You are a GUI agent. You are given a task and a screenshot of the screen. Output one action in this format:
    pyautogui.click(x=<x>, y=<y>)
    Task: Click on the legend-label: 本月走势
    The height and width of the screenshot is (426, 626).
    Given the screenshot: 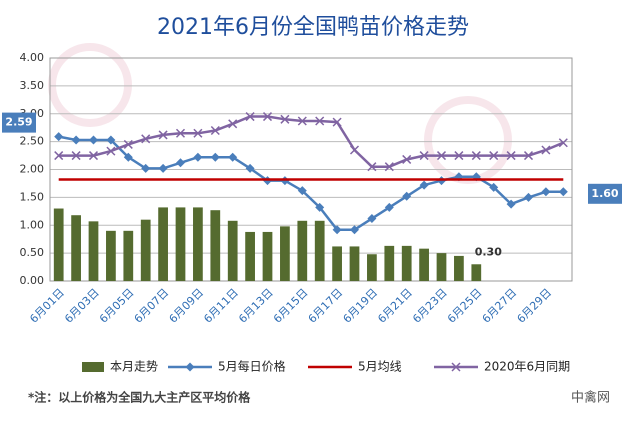 What is the action you would take?
    pyautogui.click(x=134, y=367)
    